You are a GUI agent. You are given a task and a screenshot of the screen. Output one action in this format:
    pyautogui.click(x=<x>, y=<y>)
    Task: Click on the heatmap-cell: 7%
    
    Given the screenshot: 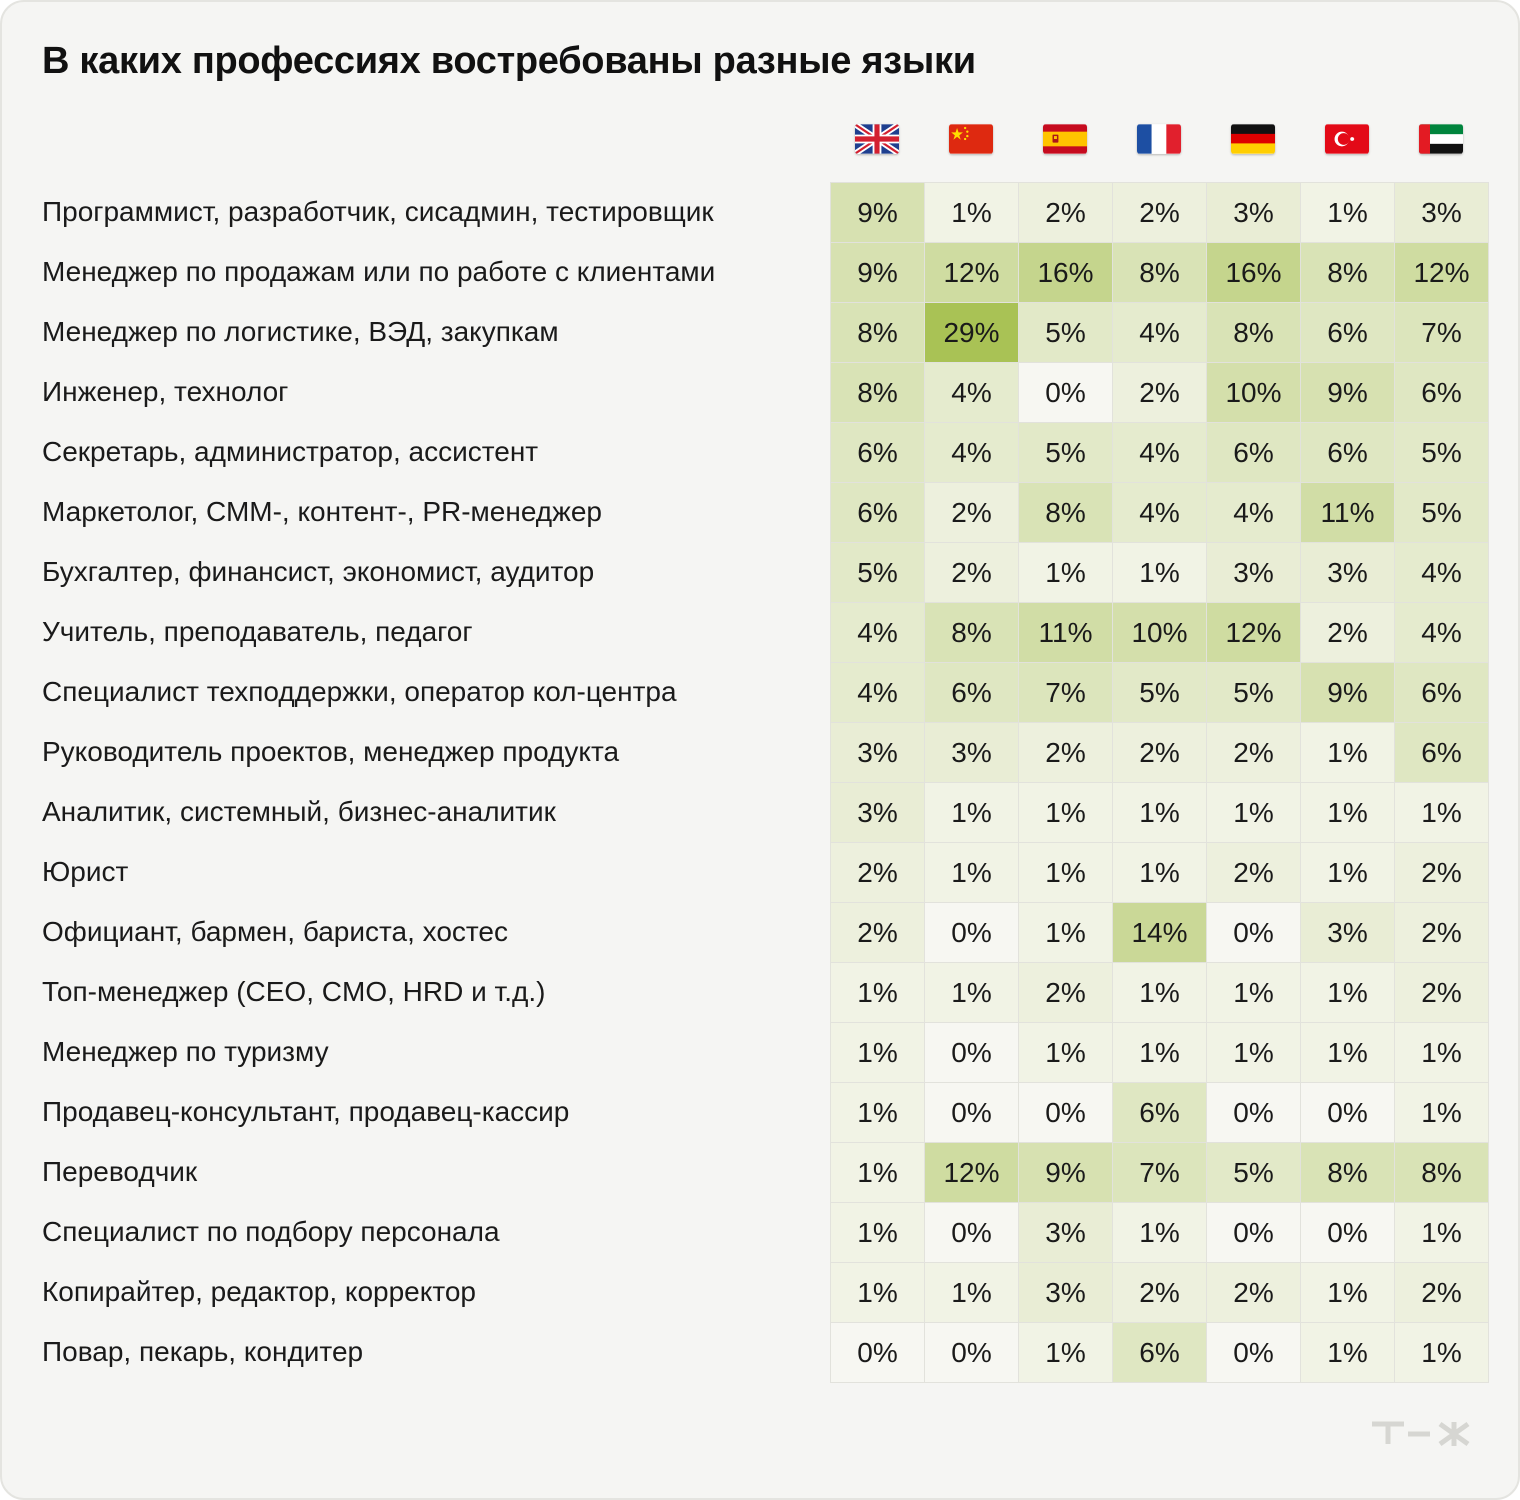 What is the action you would take?
    pyautogui.click(x=1160, y=1173)
    